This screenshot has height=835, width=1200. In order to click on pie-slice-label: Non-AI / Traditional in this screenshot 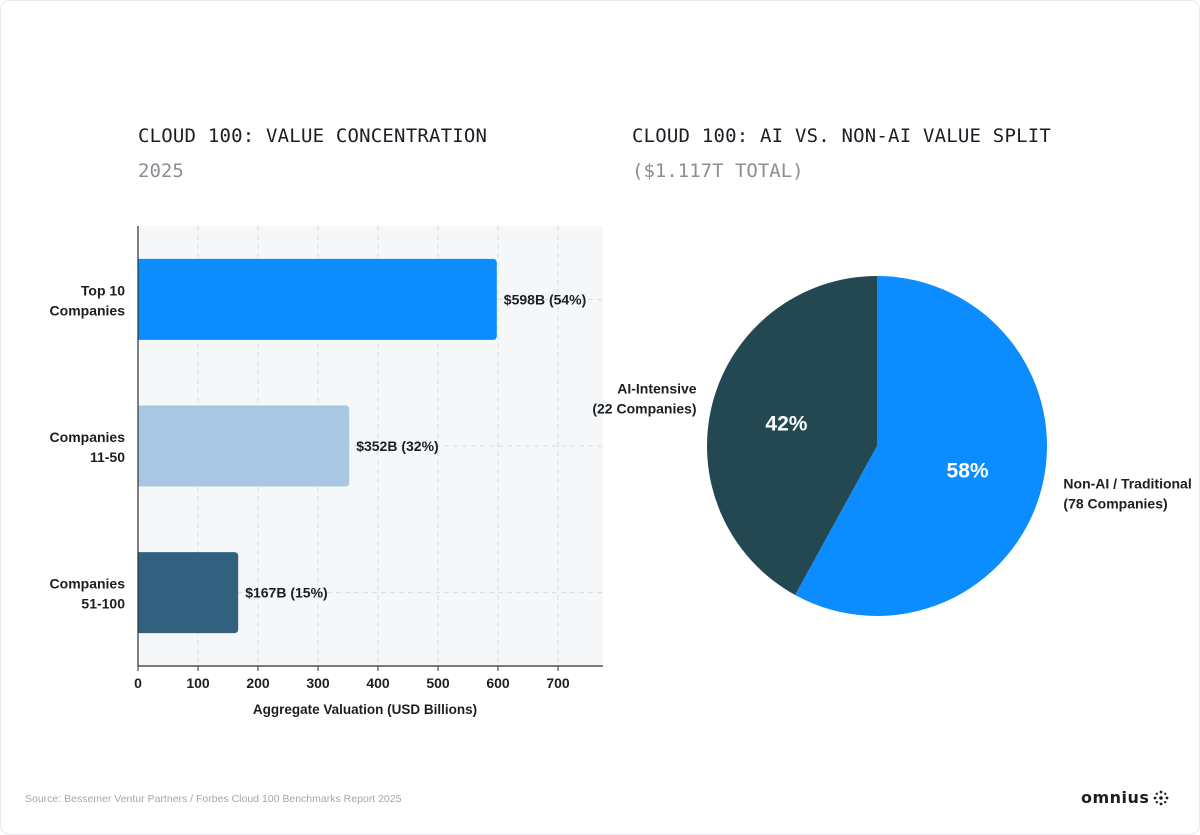, I will do `click(1127, 483)`.